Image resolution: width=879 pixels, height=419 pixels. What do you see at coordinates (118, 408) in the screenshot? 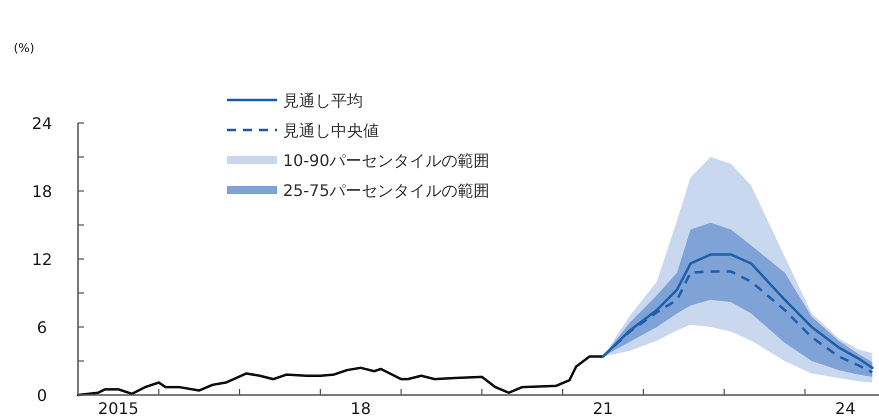
I see `x-tick-label: 2015` at bounding box center [118, 408].